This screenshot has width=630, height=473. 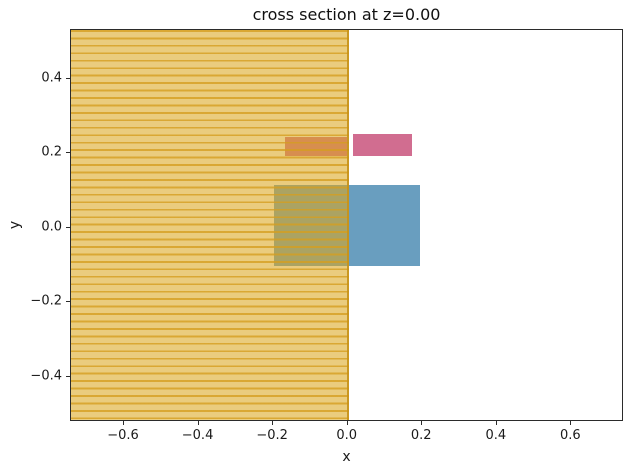 I want to click on y-tick-label: −0.4, so click(x=46, y=376).